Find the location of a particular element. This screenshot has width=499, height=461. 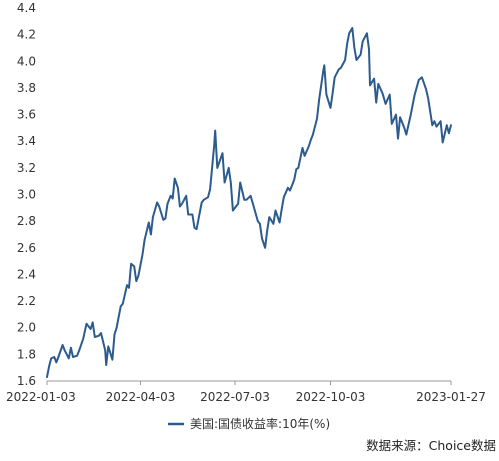

y-tick-label: 1.8 is located at coordinates (26, 354).